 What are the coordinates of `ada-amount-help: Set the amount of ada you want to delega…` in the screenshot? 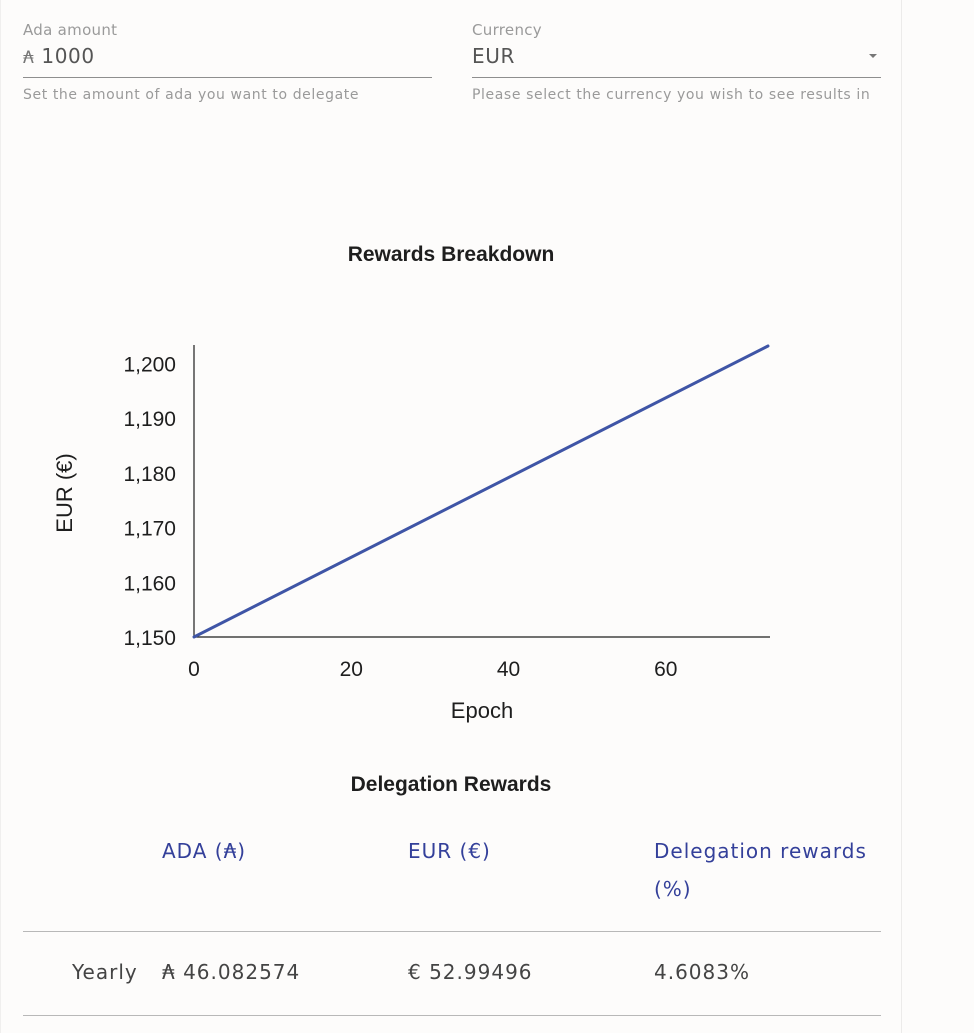 It's located at (191, 95).